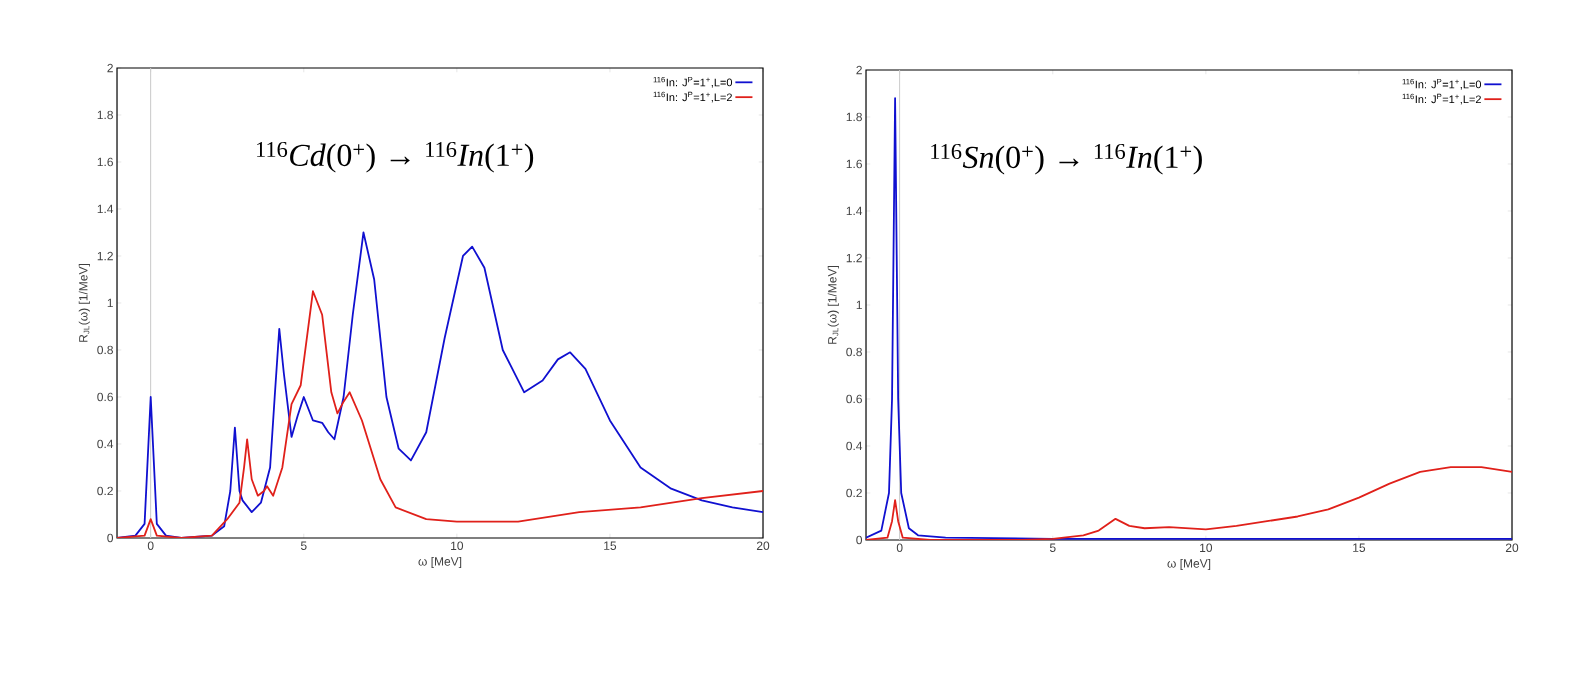 The height and width of the screenshot is (674, 1589). What do you see at coordinates (110, 538) in the screenshot?
I see `y-tick-label: 0` at bounding box center [110, 538].